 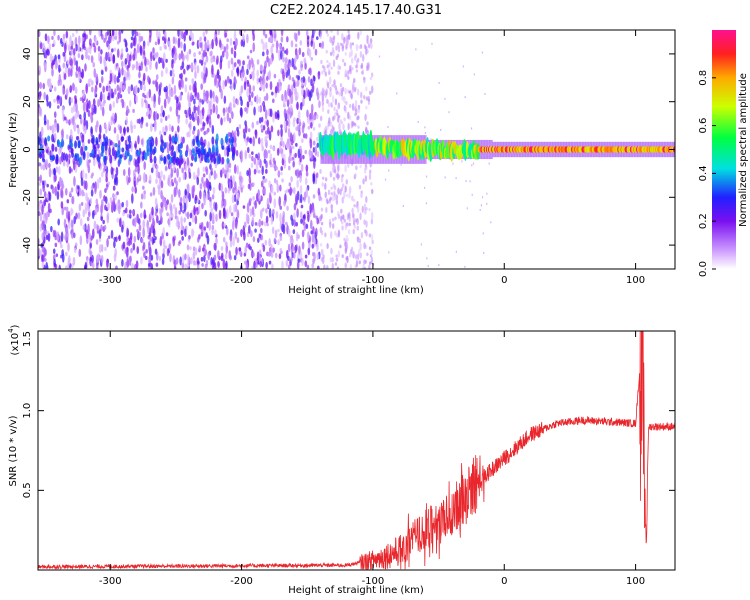 What do you see at coordinates (504, 581) in the screenshot?
I see `snr-x-tick-label: 0` at bounding box center [504, 581].